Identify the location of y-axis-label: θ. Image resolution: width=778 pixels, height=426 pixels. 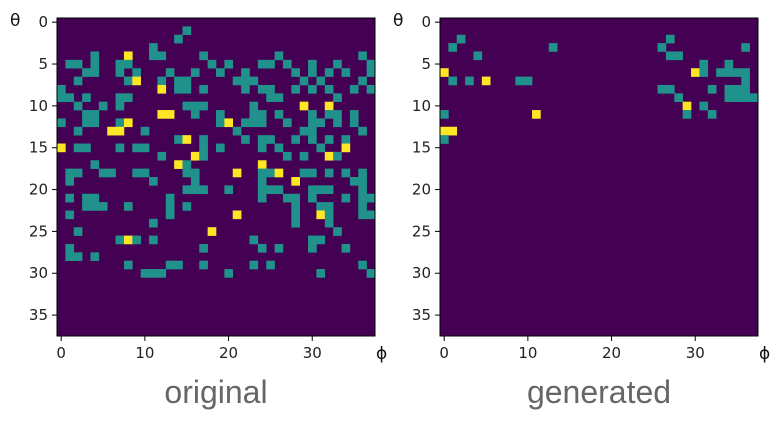
(398, 21).